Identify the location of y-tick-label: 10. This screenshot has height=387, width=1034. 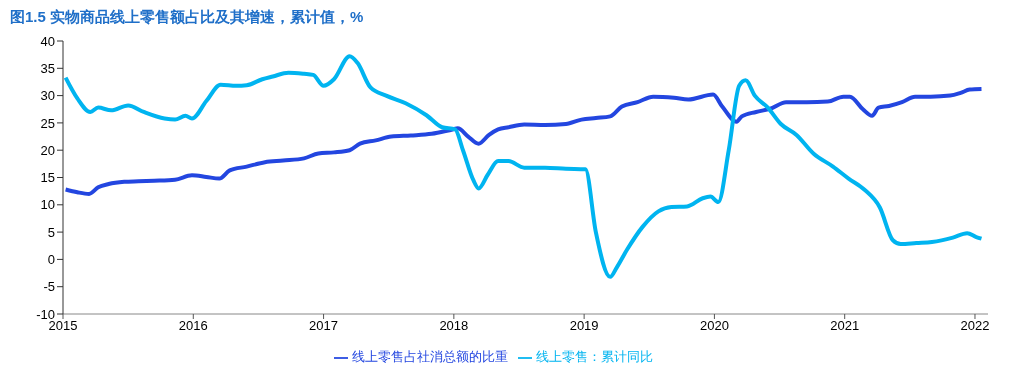
(47, 205).